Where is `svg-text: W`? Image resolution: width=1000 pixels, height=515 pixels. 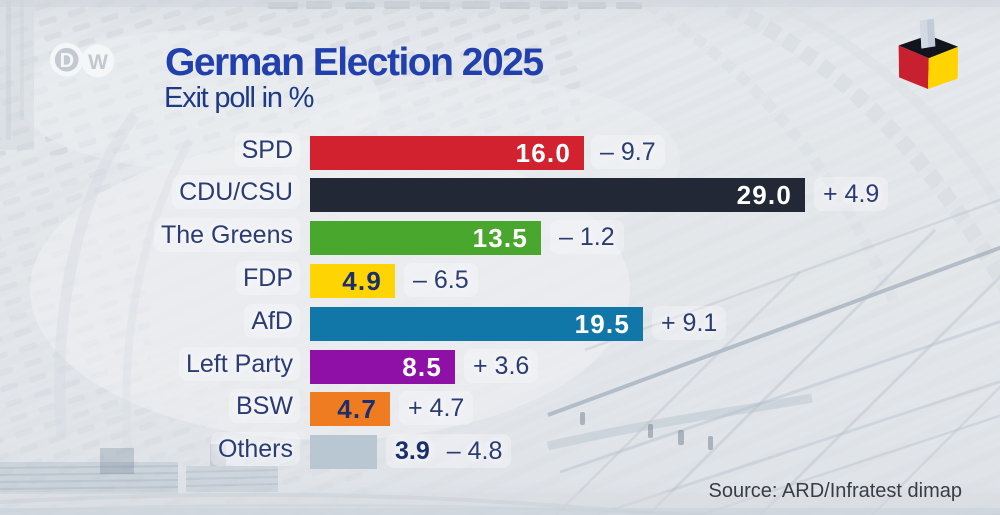 svg-text: W is located at coordinates (98, 62).